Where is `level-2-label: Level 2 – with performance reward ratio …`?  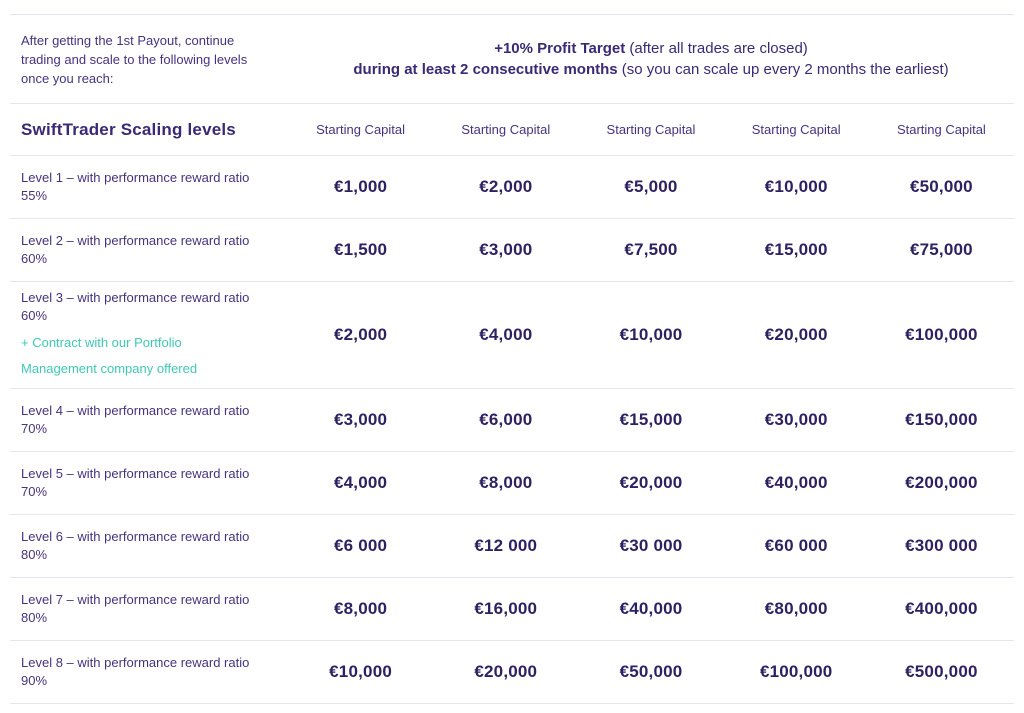
level-2-label: Level 2 – with performance reward ratio … is located at coordinates (135, 249).